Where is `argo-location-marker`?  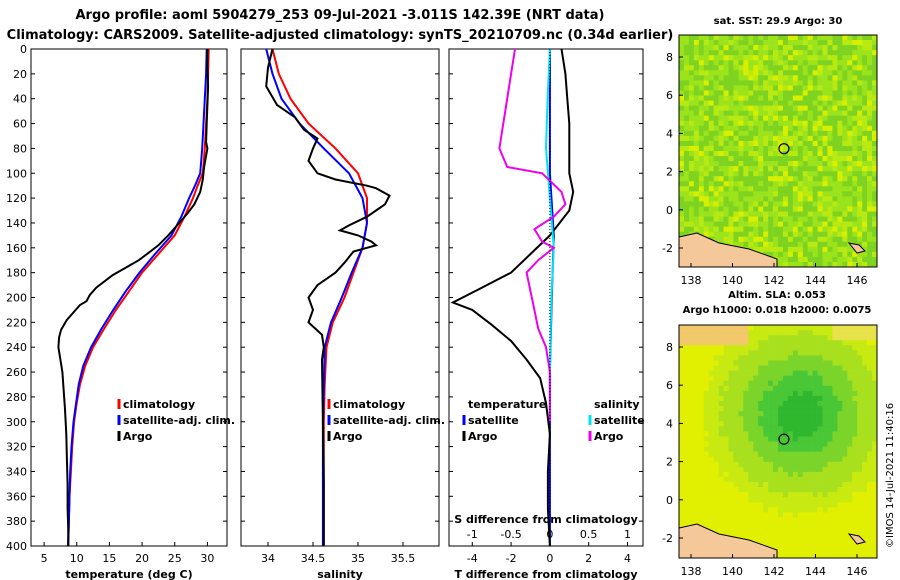
argo-location-marker is located at coordinates (784, 439).